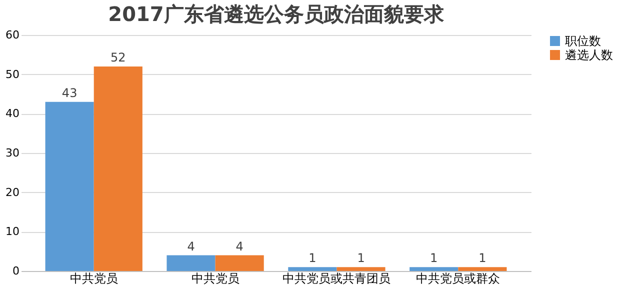 Image resolution: width=618 pixels, height=289 pixels. I want to click on y-tick-label: 50, so click(13, 74).